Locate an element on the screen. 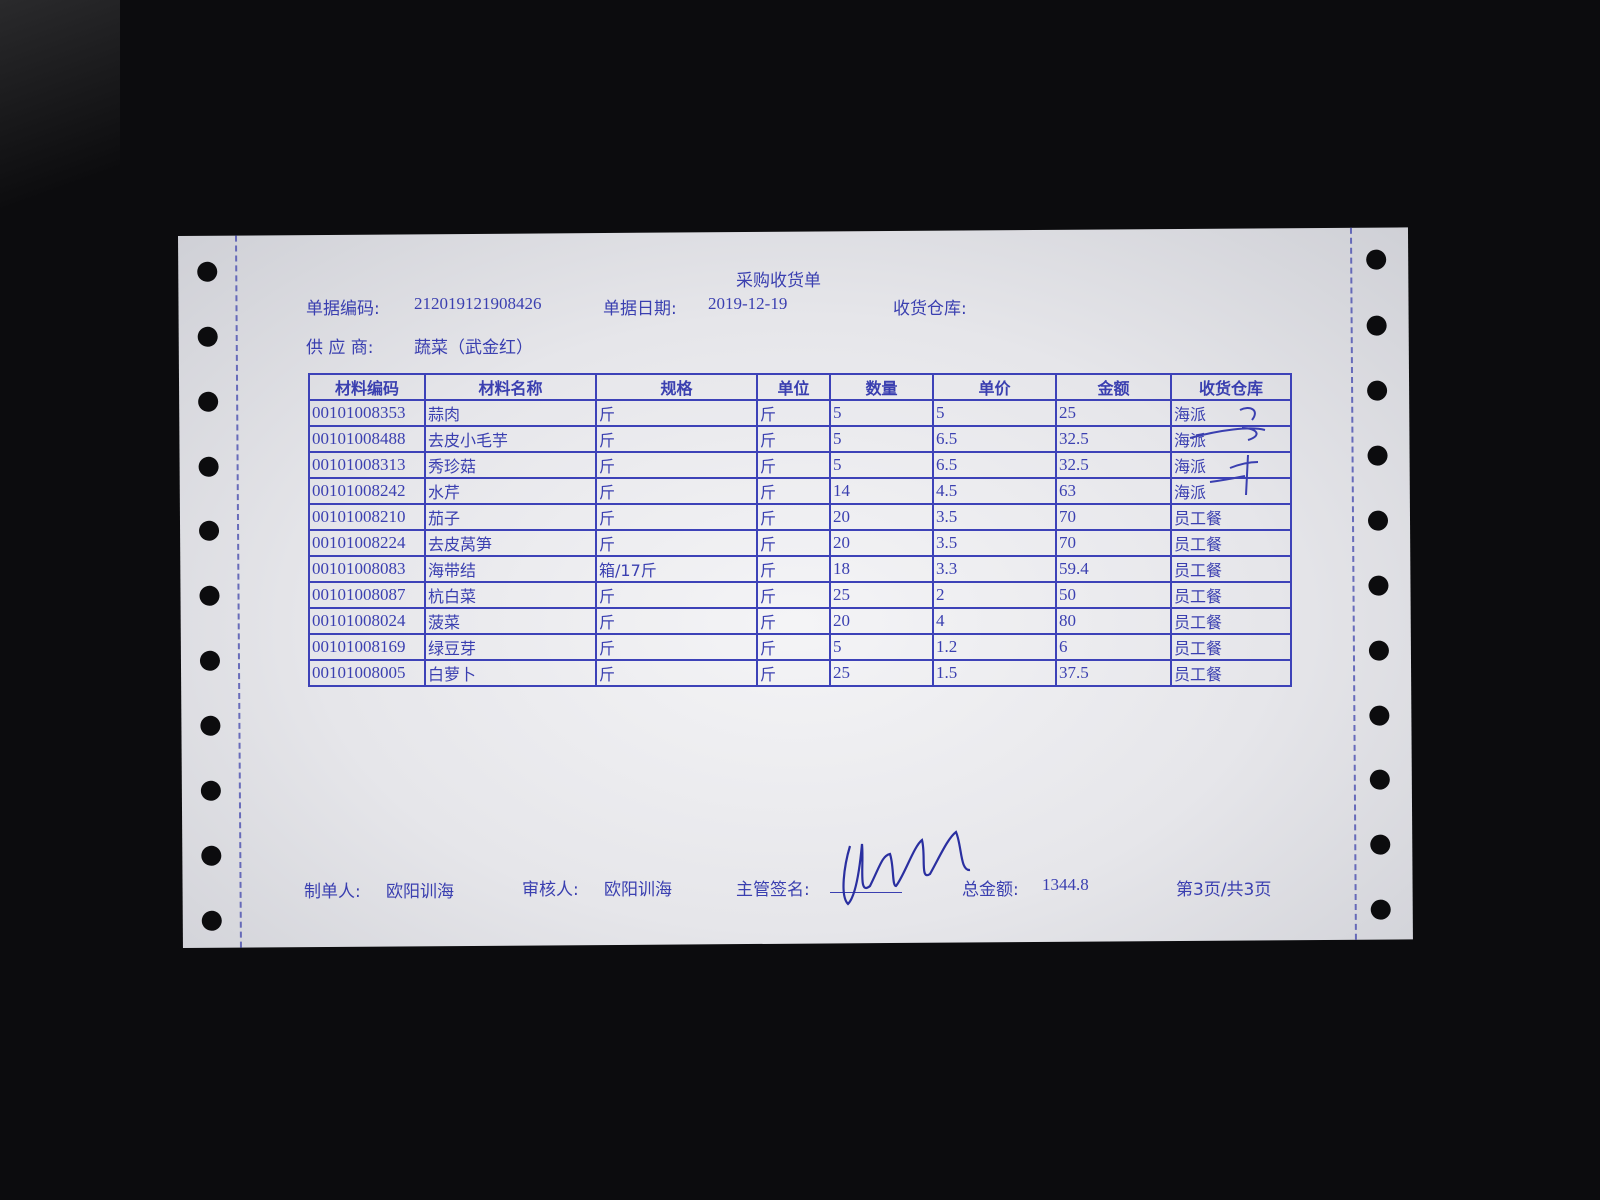  reviewer-label: 审核人: is located at coordinates (550, 890).